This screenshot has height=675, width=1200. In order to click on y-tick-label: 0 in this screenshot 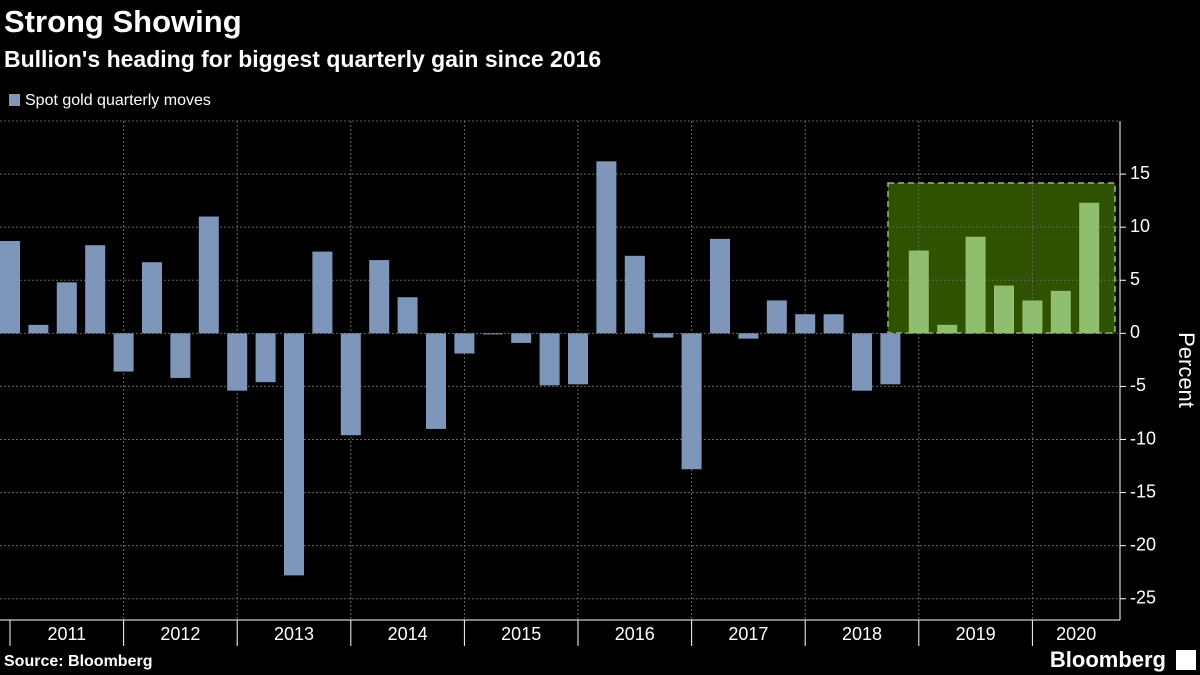, I will do `click(1135, 332)`.